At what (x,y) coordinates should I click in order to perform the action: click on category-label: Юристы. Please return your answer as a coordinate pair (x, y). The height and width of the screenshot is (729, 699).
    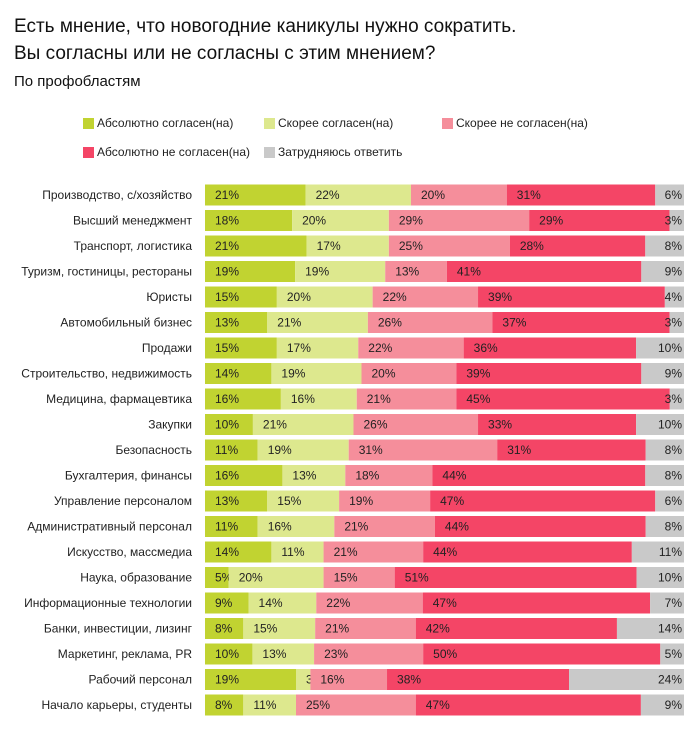
    Looking at the image, I should click on (169, 297).